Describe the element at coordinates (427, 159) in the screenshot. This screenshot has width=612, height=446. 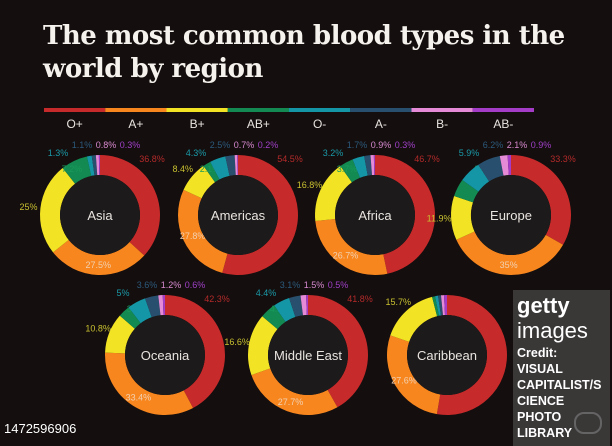
I see `data-label: 46.7%` at that location.